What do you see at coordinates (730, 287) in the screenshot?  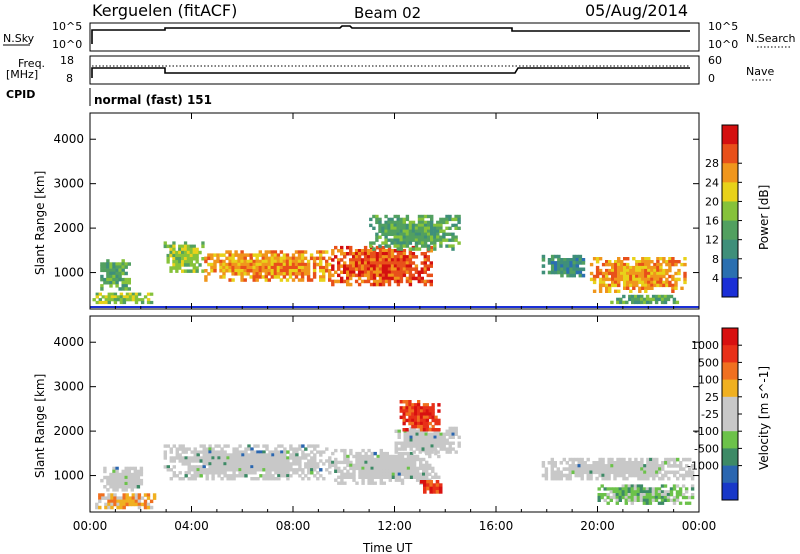 I see `colorbar-segment` at bounding box center [730, 287].